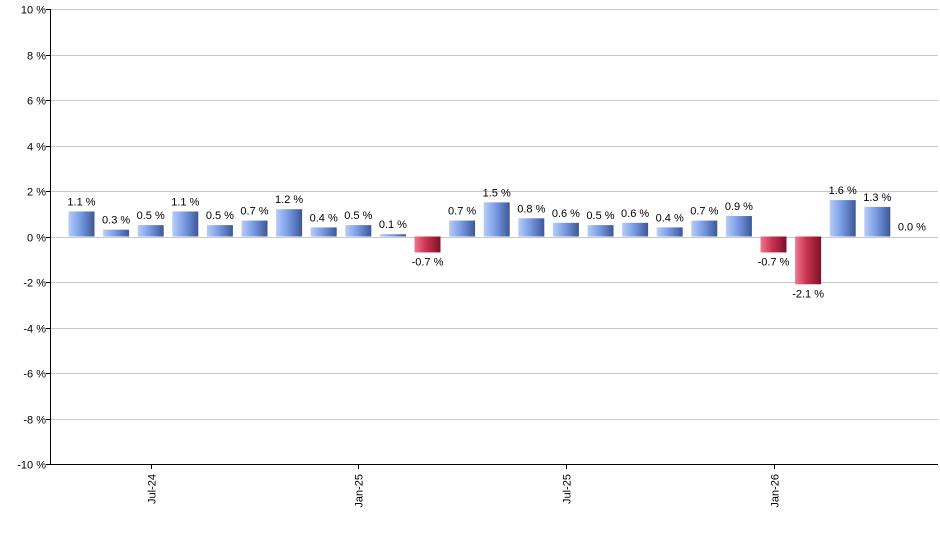 The height and width of the screenshot is (550, 940). Describe the element at coordinates (36, 57) in the screenshot. I see `y-tick-label: 8 %` at that location.